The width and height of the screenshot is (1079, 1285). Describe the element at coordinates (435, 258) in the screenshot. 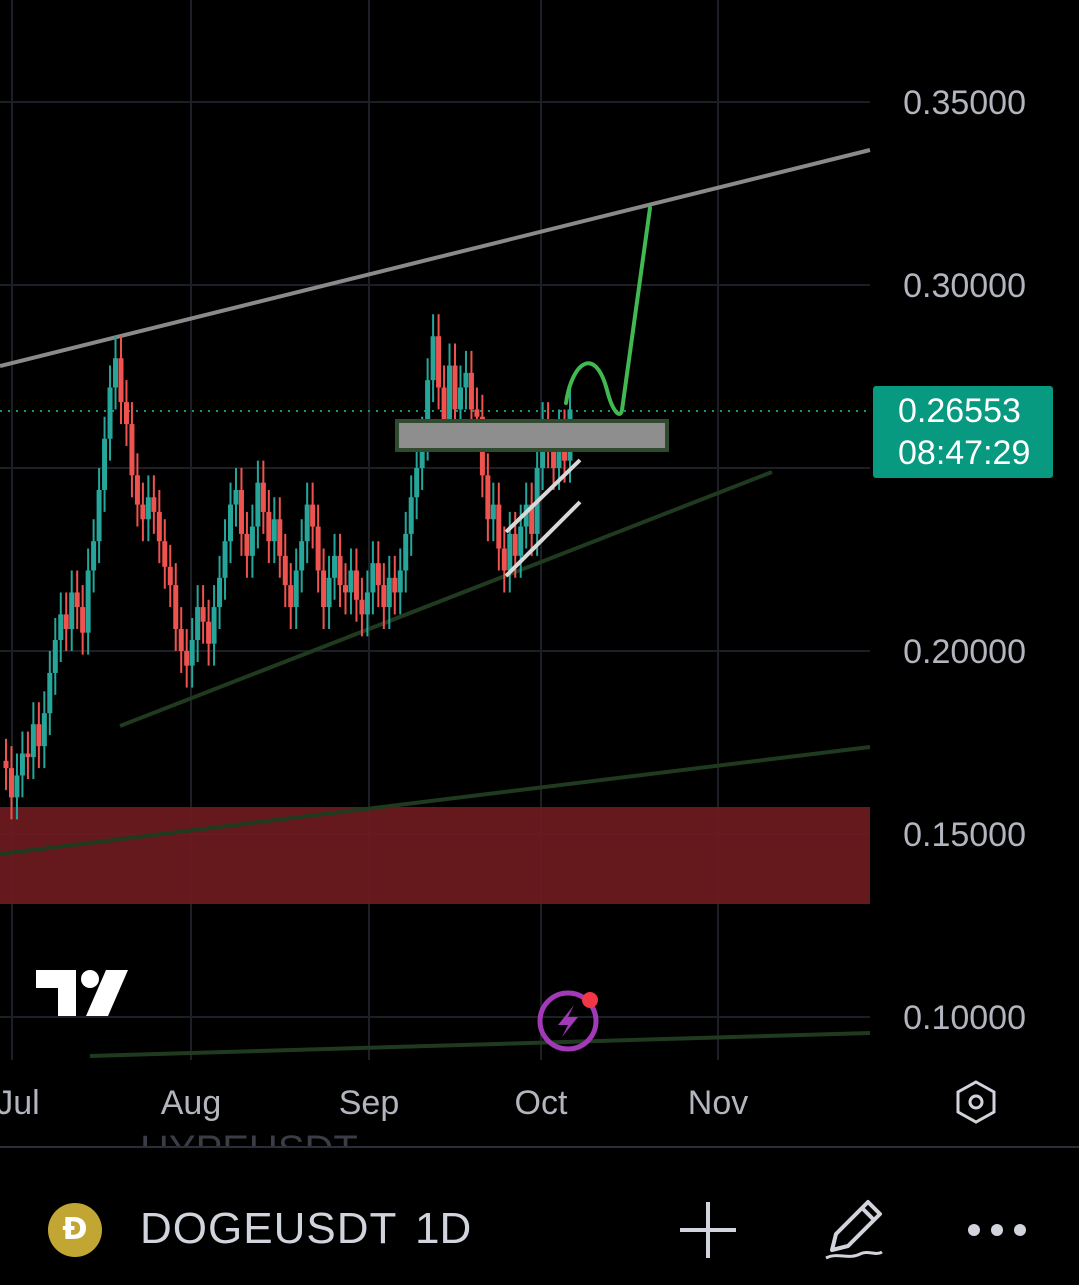

I see `resistance-line` at that location.